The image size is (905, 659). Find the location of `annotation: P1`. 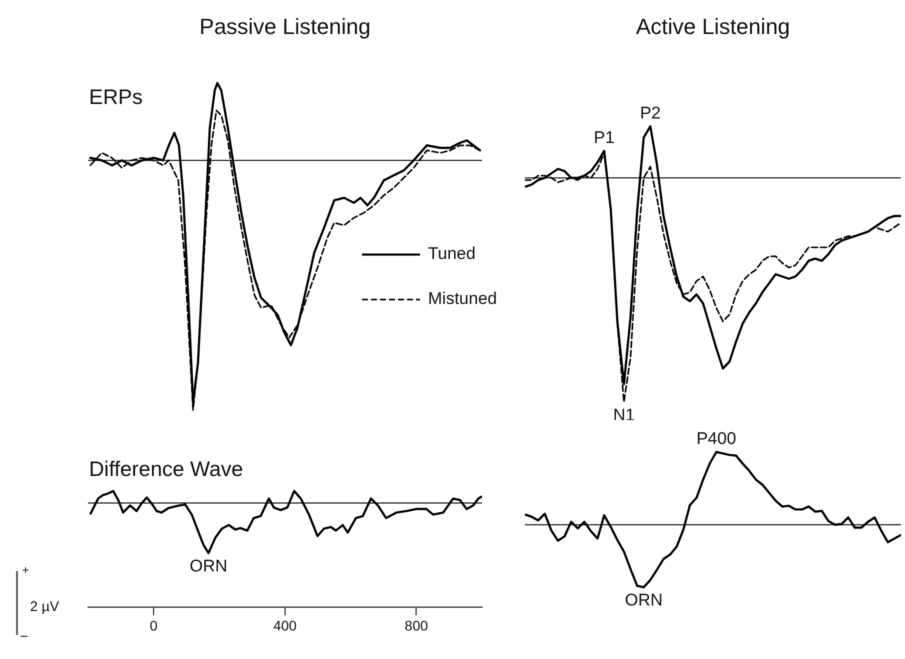

annotation: P1 is located at coordinates (604, 138).